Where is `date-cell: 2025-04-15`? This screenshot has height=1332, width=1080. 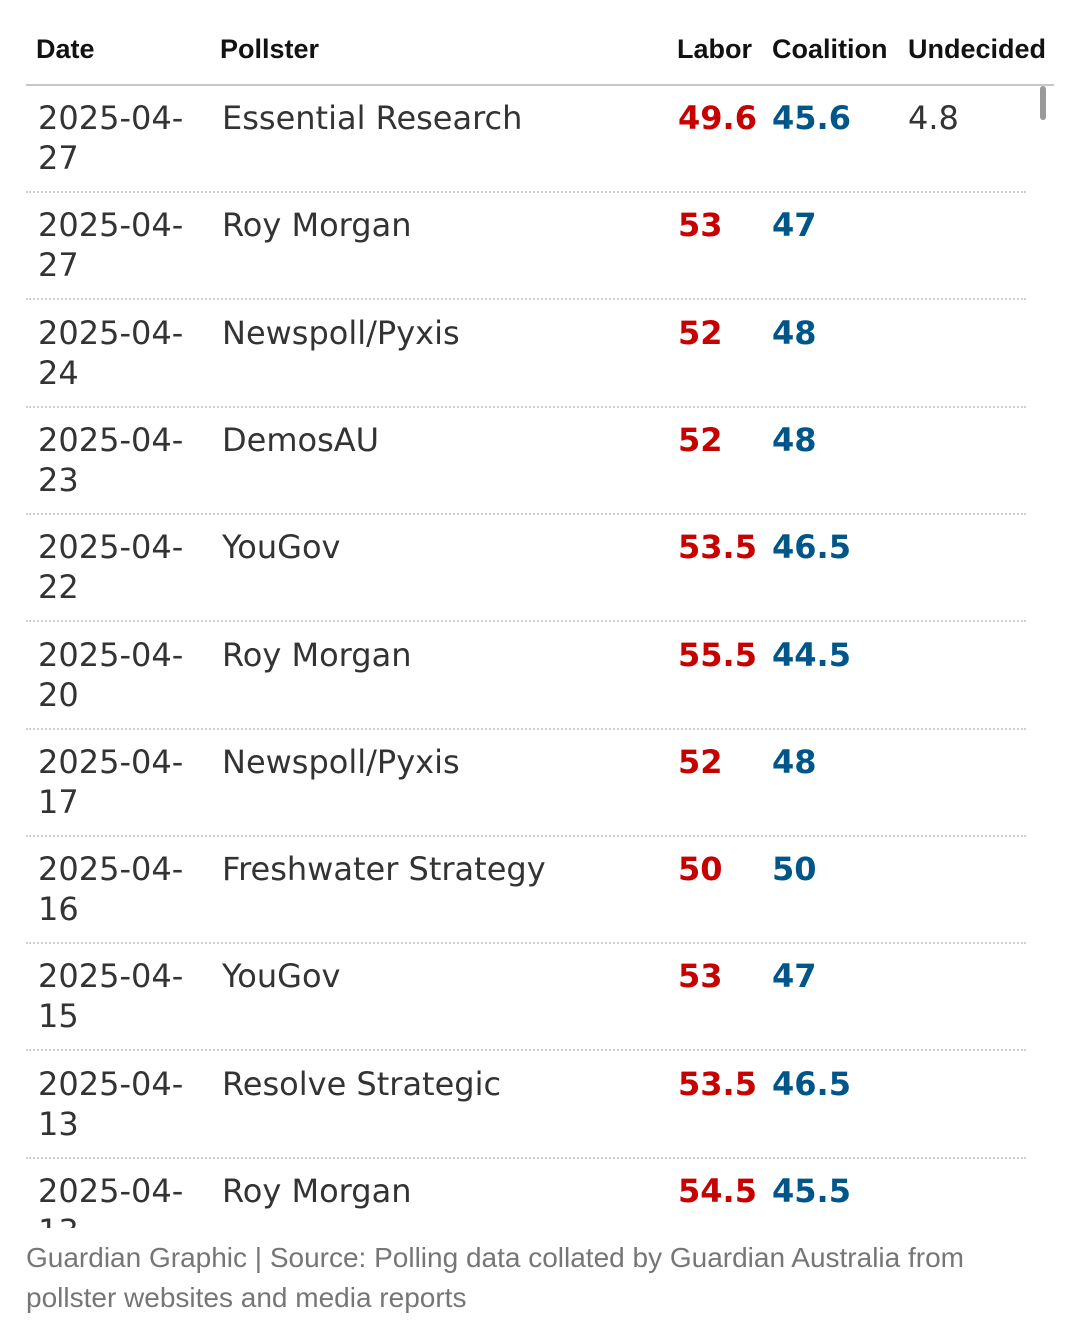
date-cell: 2025-04-15 is located at coordinates (111, 996).